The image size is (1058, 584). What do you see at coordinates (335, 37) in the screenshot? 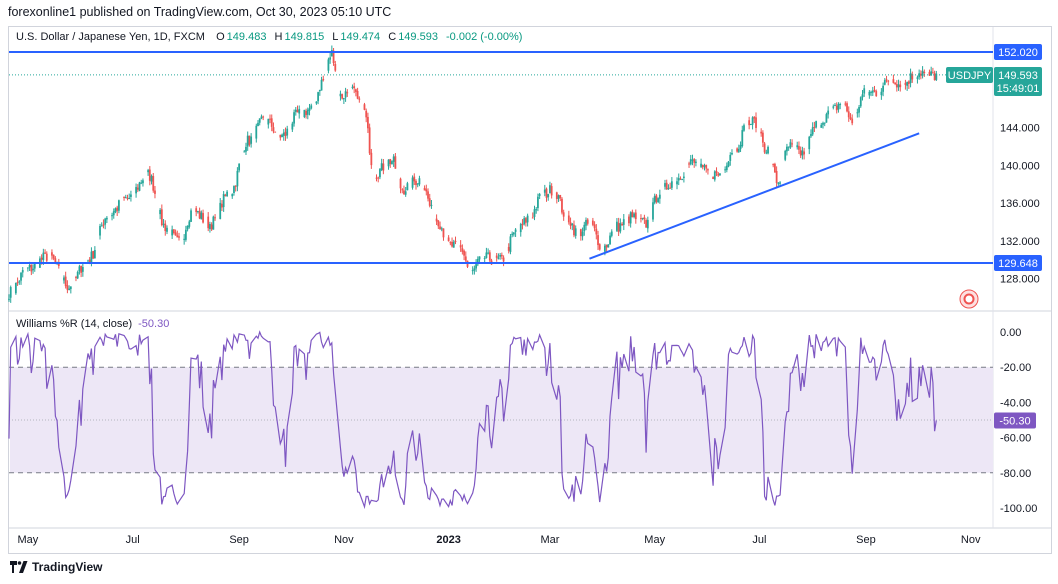
I see `low-label: L` at bounding box center [335, 37].